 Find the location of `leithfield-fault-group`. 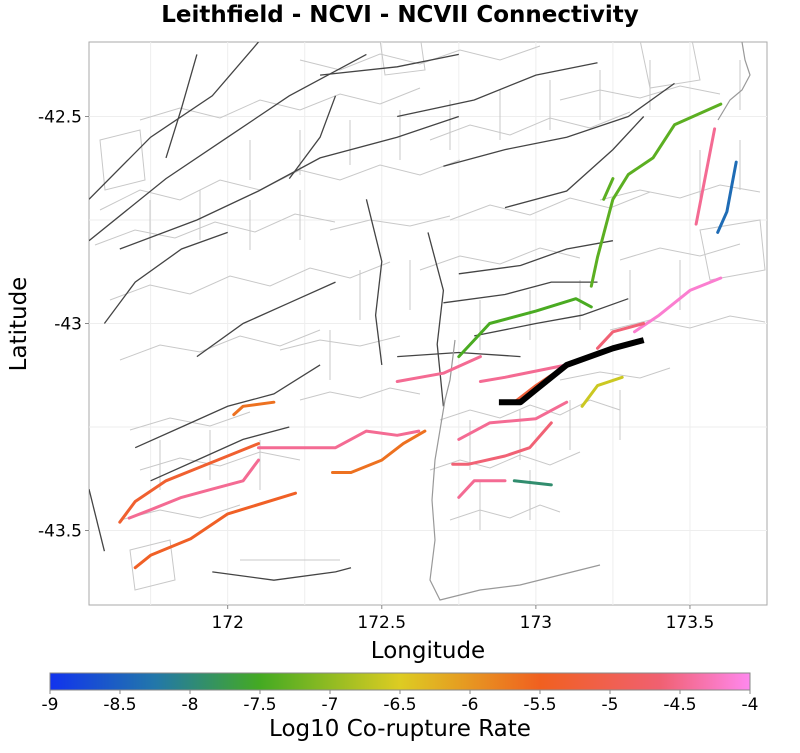

leithfield-fault-group is located at coordinates (571, 371).